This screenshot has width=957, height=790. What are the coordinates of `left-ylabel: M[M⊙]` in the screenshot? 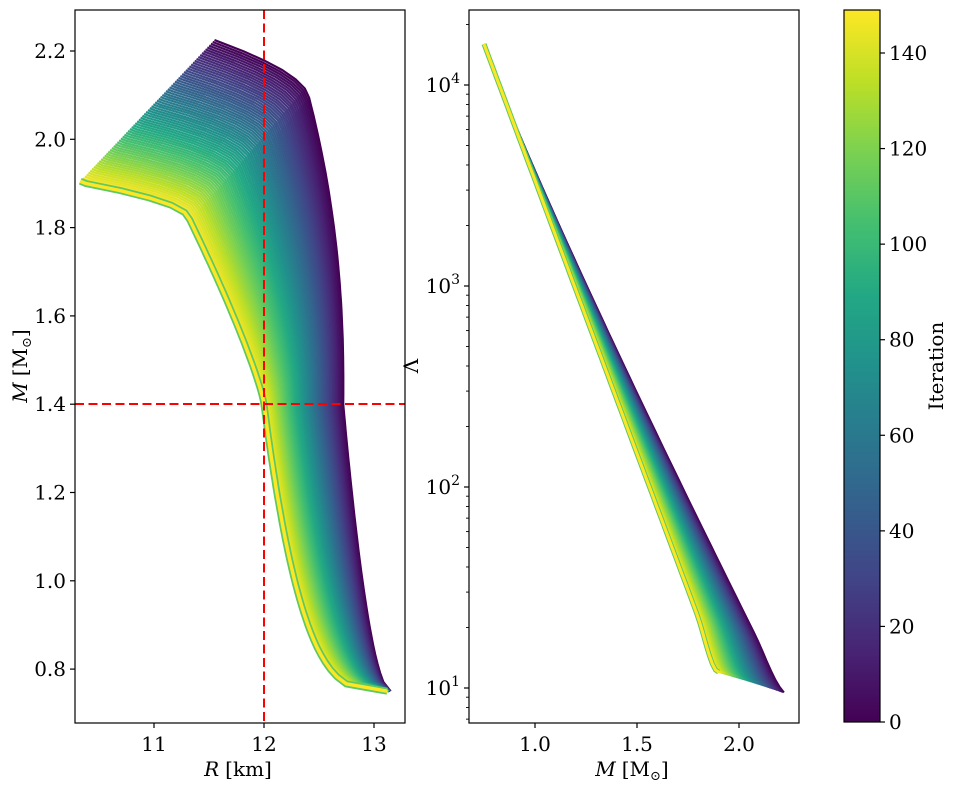 It's located at (21, 366).